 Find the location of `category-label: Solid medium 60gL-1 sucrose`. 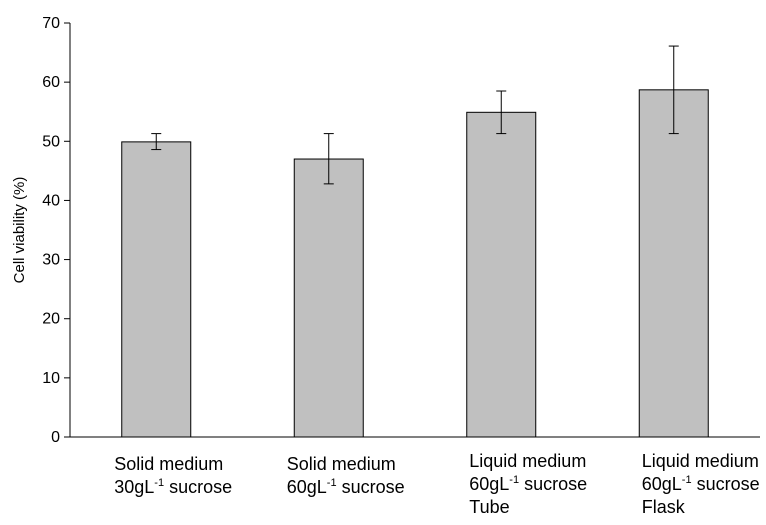

category-label: Solid medium 60gL-1 sucrose is located at coordinates (346, 475).